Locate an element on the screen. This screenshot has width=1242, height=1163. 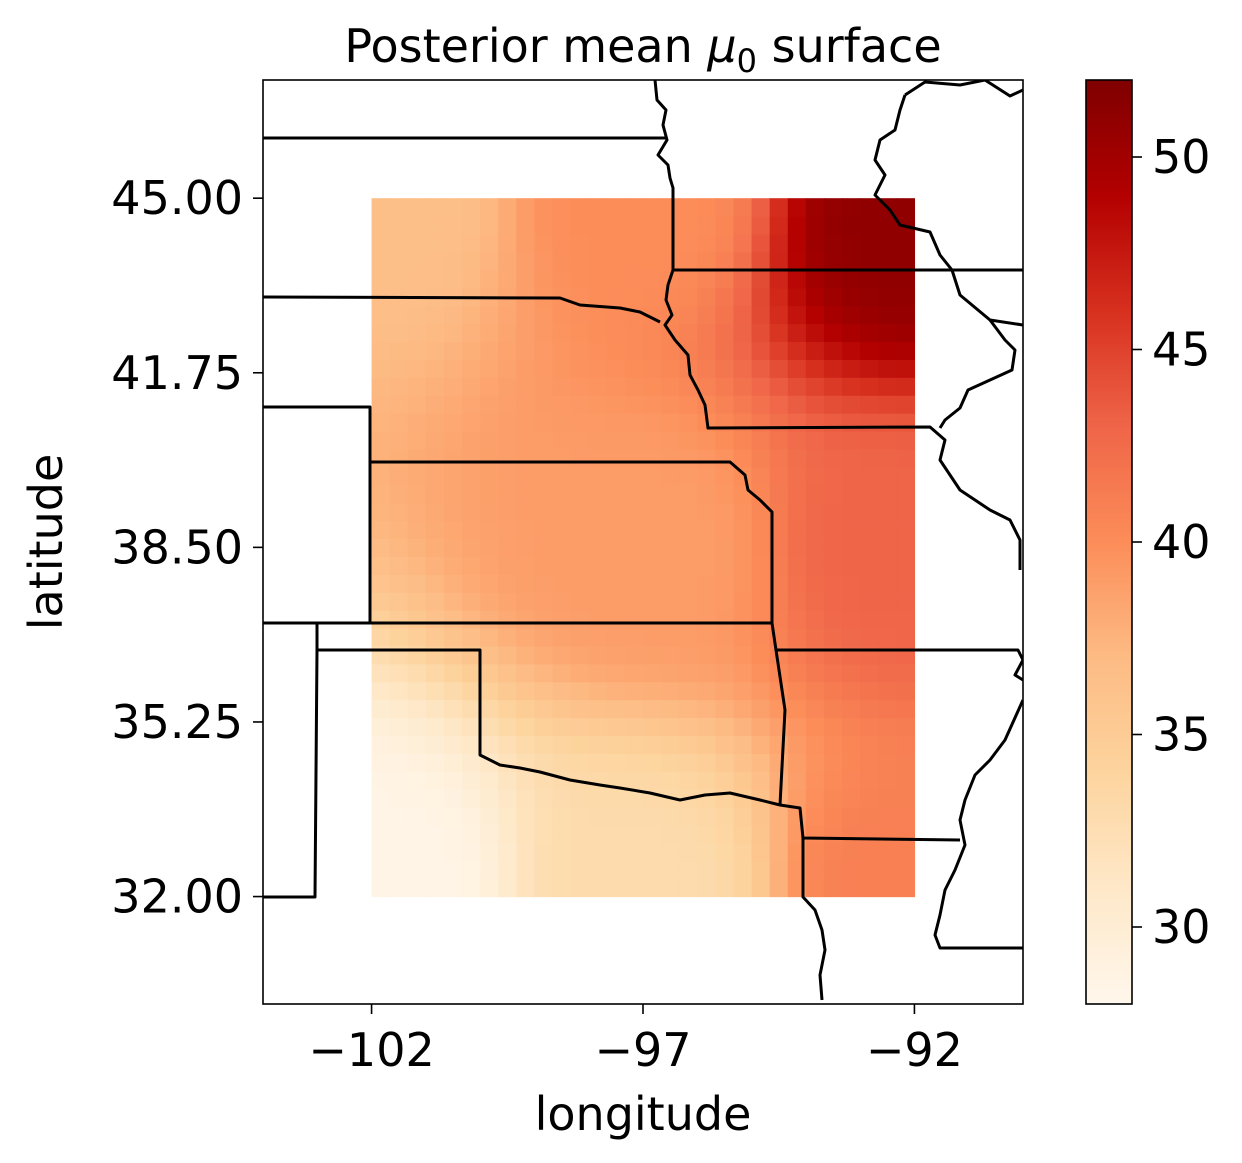
chart-title-subscript: 0 is located at coordinates (747, 61).